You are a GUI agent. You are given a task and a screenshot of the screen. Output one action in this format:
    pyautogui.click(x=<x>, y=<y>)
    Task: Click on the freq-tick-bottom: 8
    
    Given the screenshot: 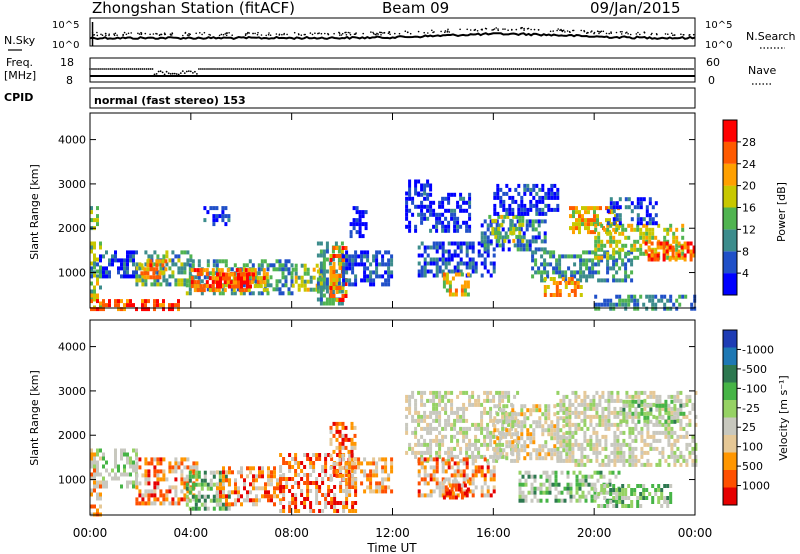 What is the action you would take?
    pyautogui.click(x=69, y=80)
    